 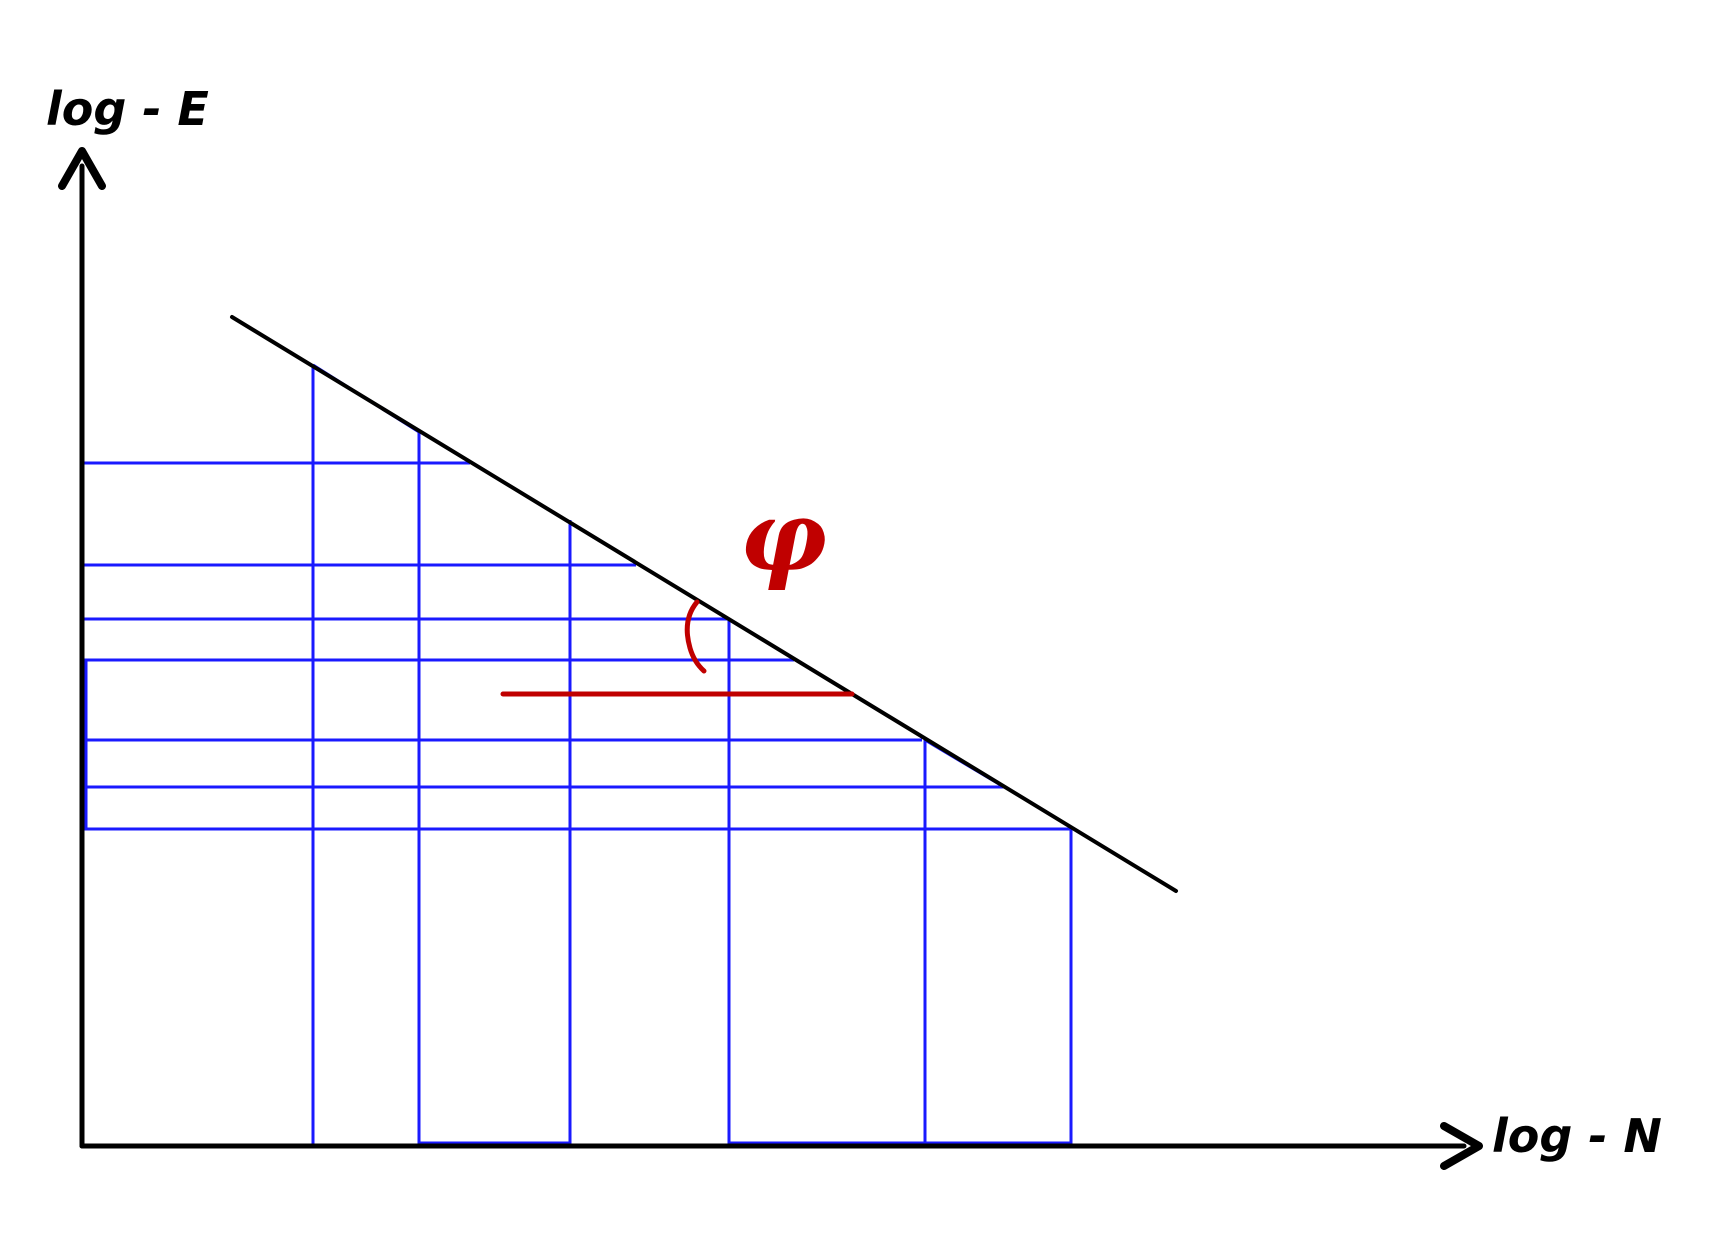 I want to click on angle-arc, so click(x=695, y=636).